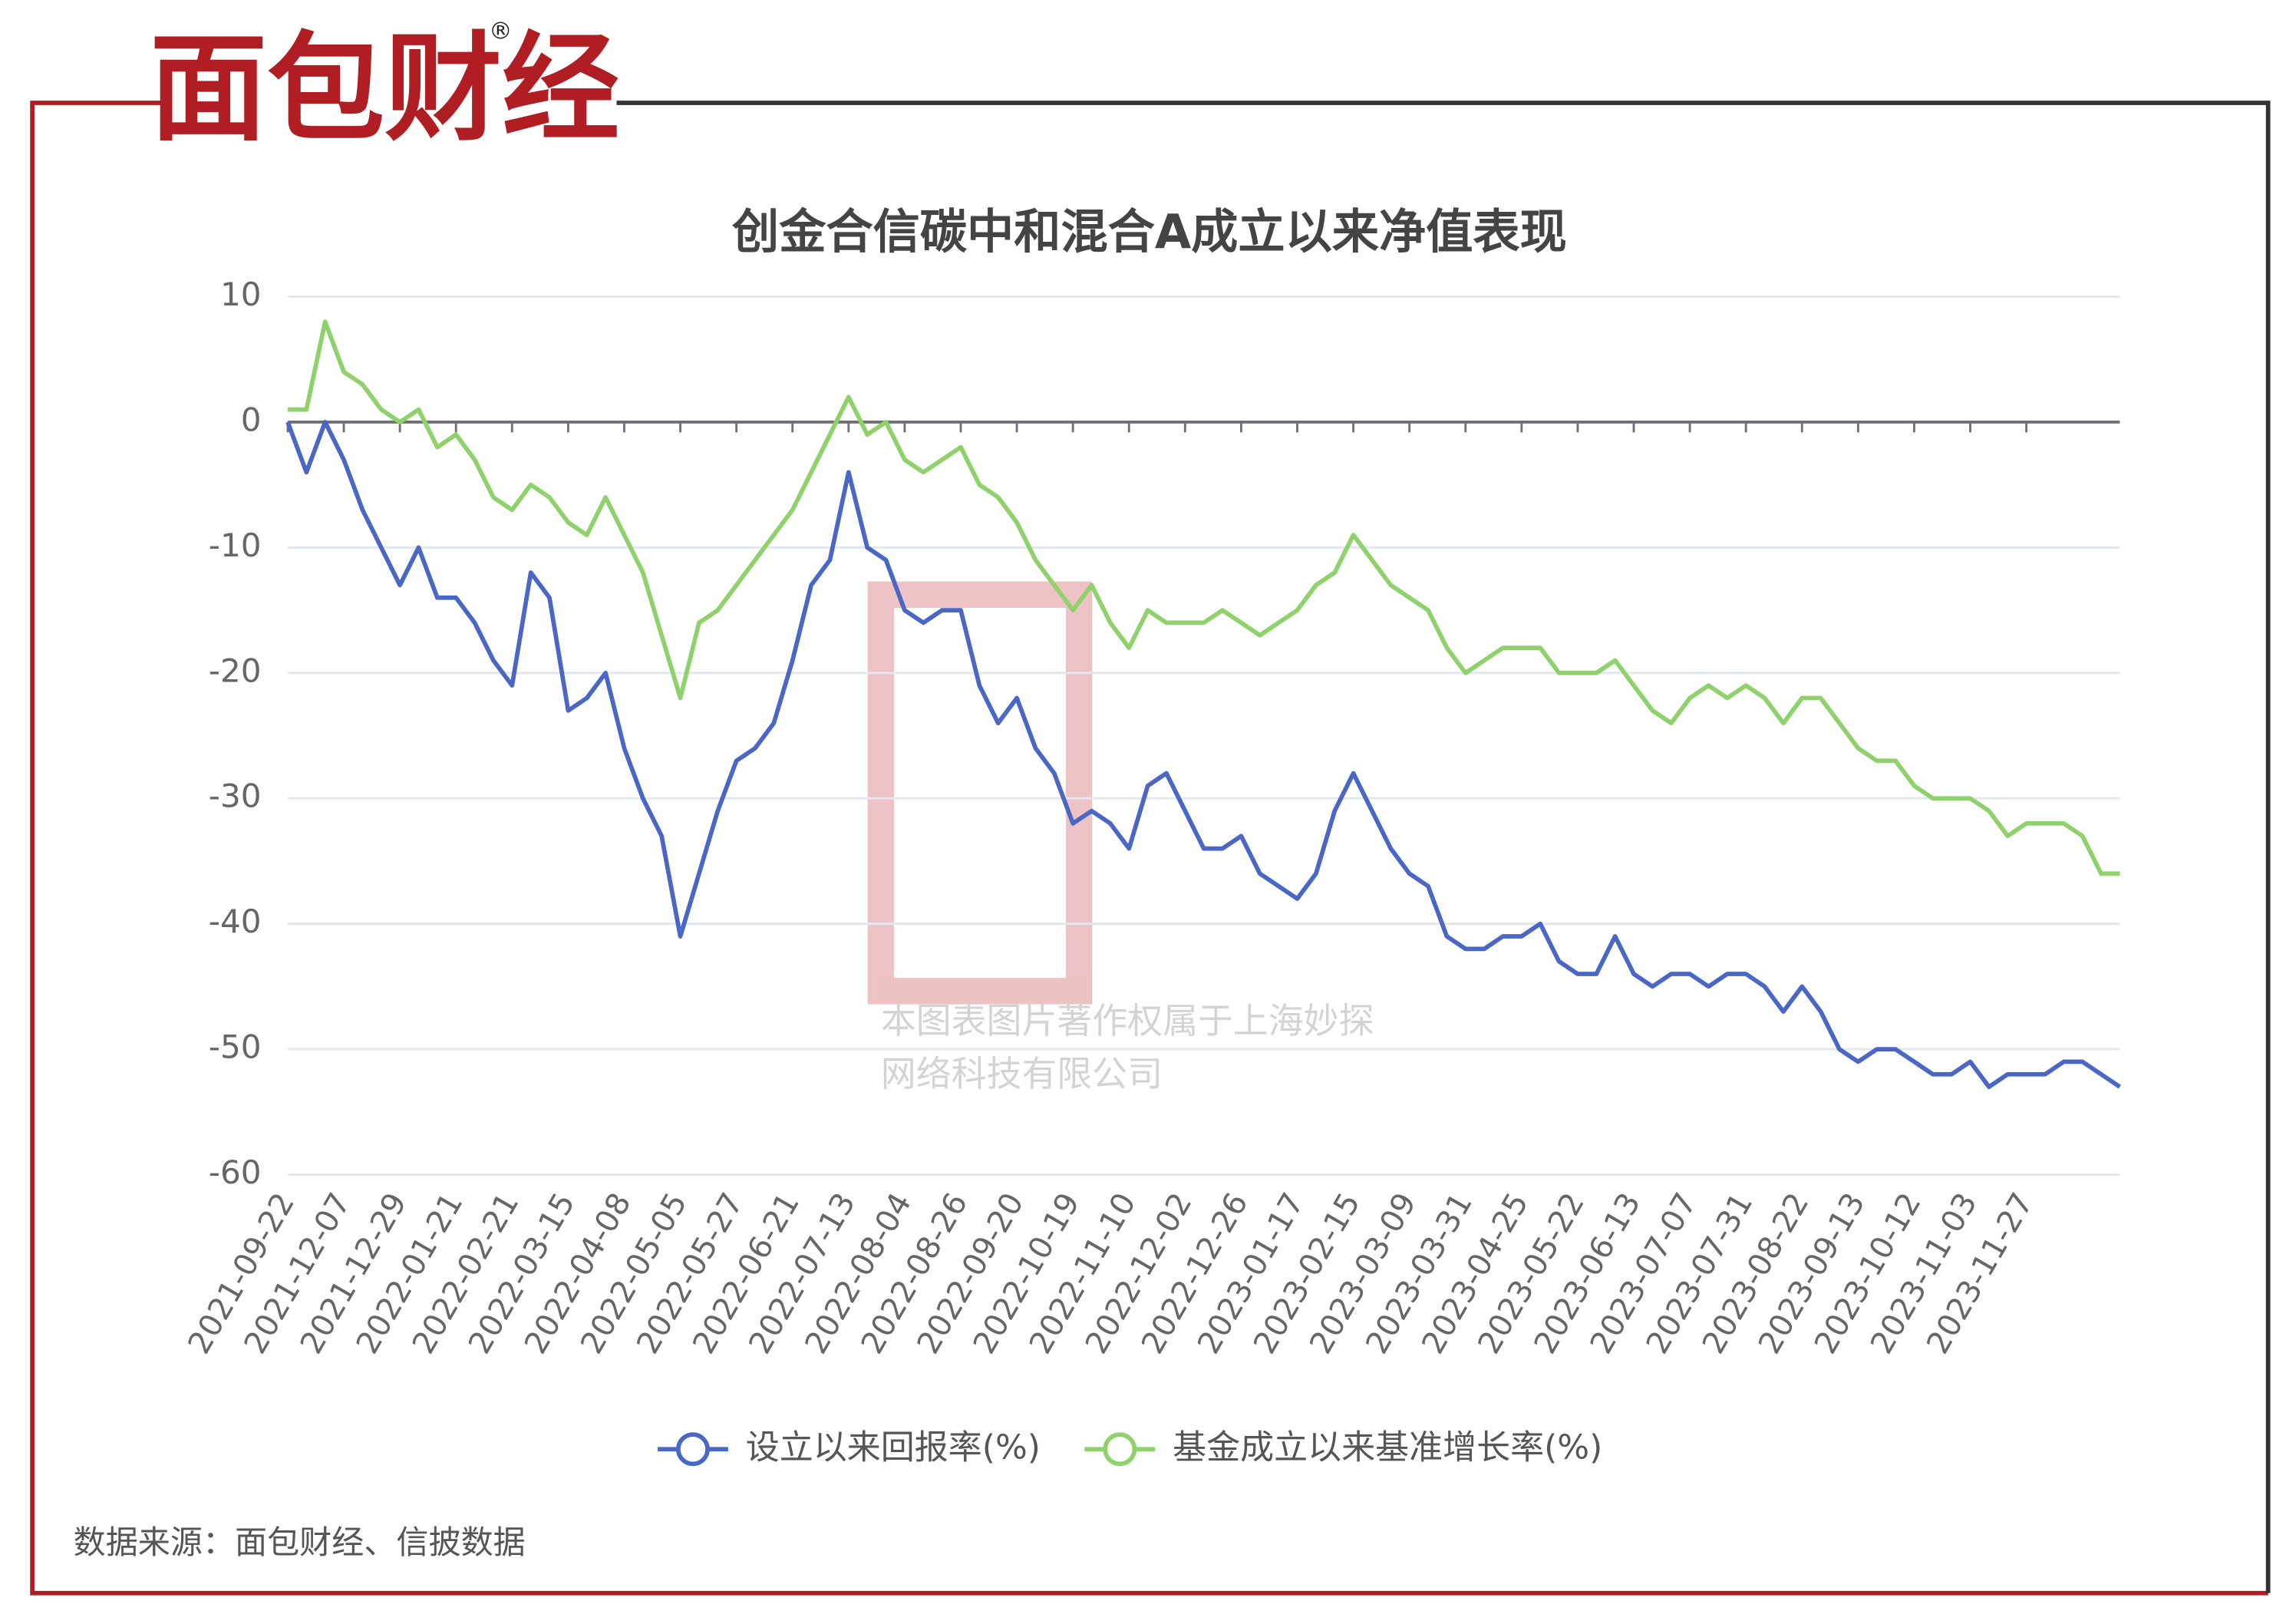  Describe the element at coordinates (501, 32) in the screenshot. I see `registered-mark: ®` at that location.